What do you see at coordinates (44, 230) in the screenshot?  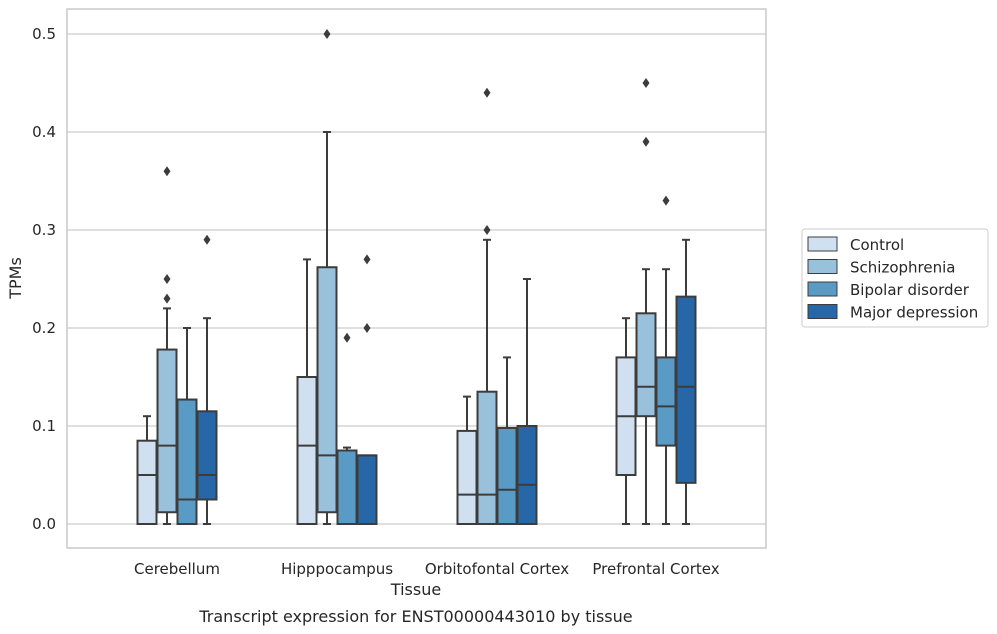 I see `y-tick-label: 0.3` at bounding box center [44, 230].